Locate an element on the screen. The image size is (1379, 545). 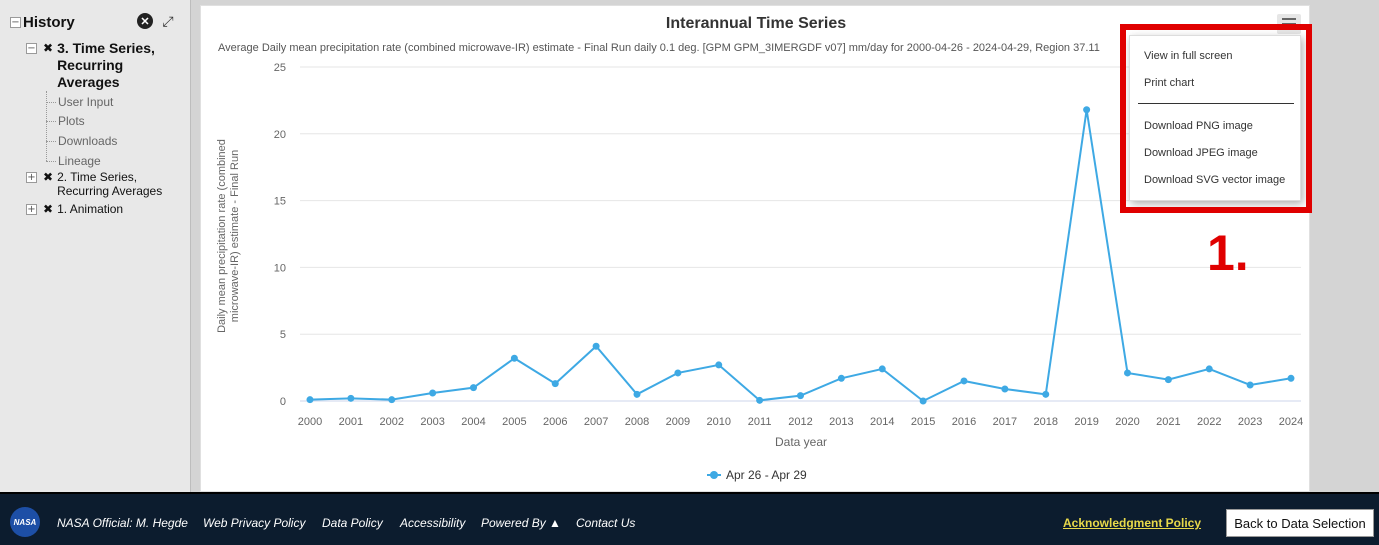
x-tick-label: 2007 is located at coordinates (596, 422).